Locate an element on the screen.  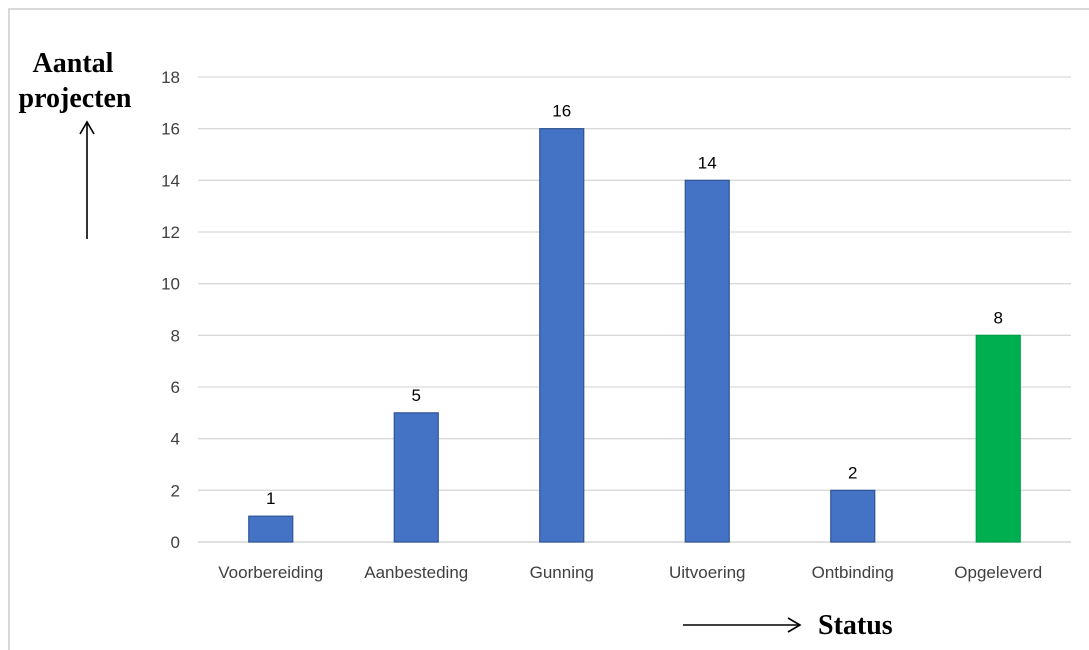
y-tick-label: 18 is located at coordinates (170, 77).